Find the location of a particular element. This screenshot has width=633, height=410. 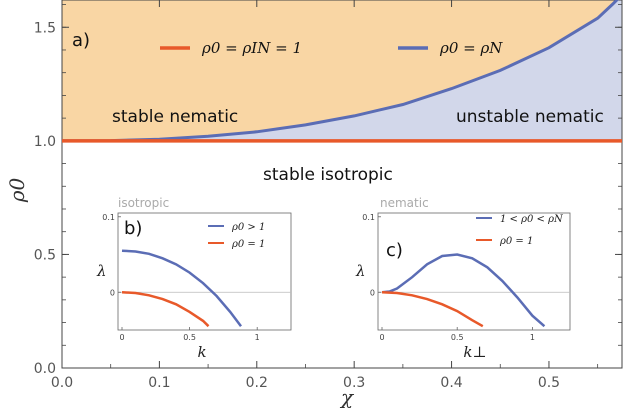

inset-b-title: isotropic is located at coordinates (143, 203).